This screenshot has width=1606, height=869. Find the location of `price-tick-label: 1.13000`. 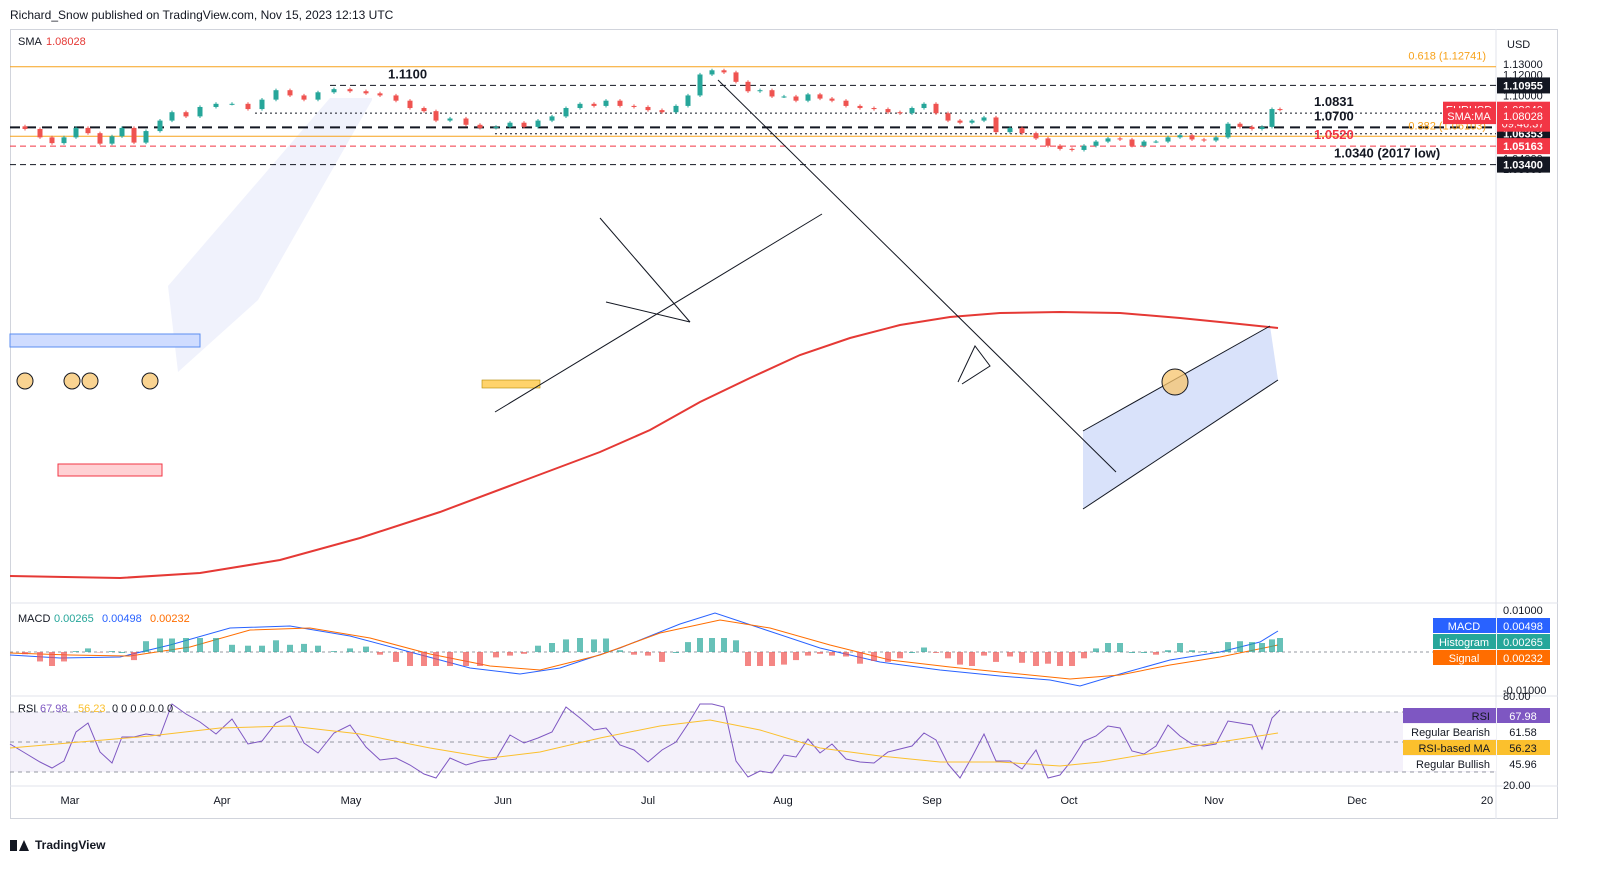

price-tick-label: 1.13000 is located at coordinates (1523, 65).